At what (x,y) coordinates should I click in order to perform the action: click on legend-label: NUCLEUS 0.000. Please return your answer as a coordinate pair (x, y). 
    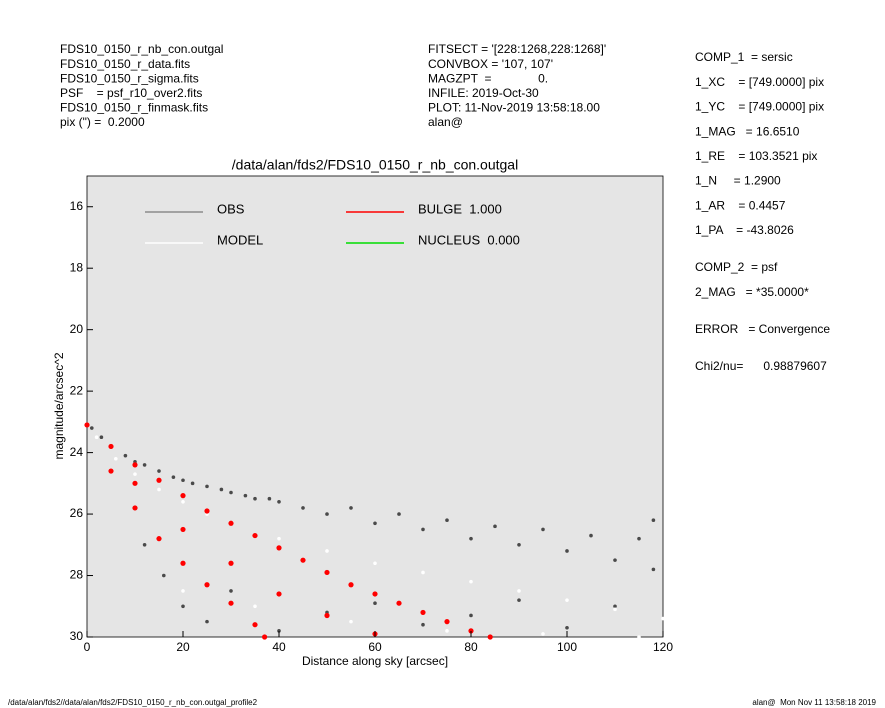
    Looking at the image, I should click on (469, 239).